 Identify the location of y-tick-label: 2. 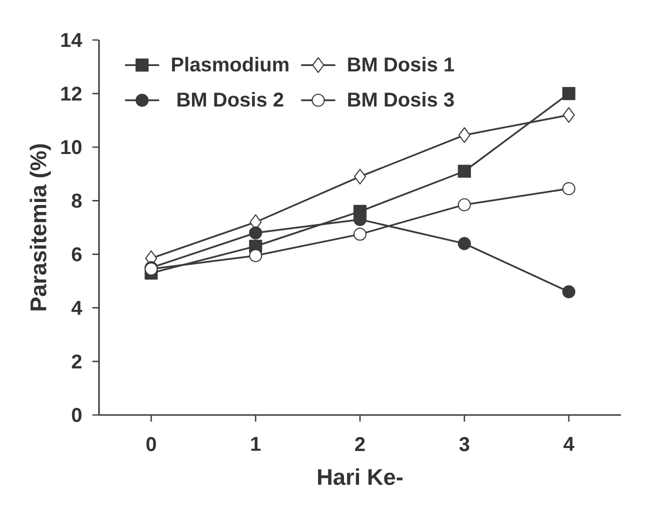
(77, 361).